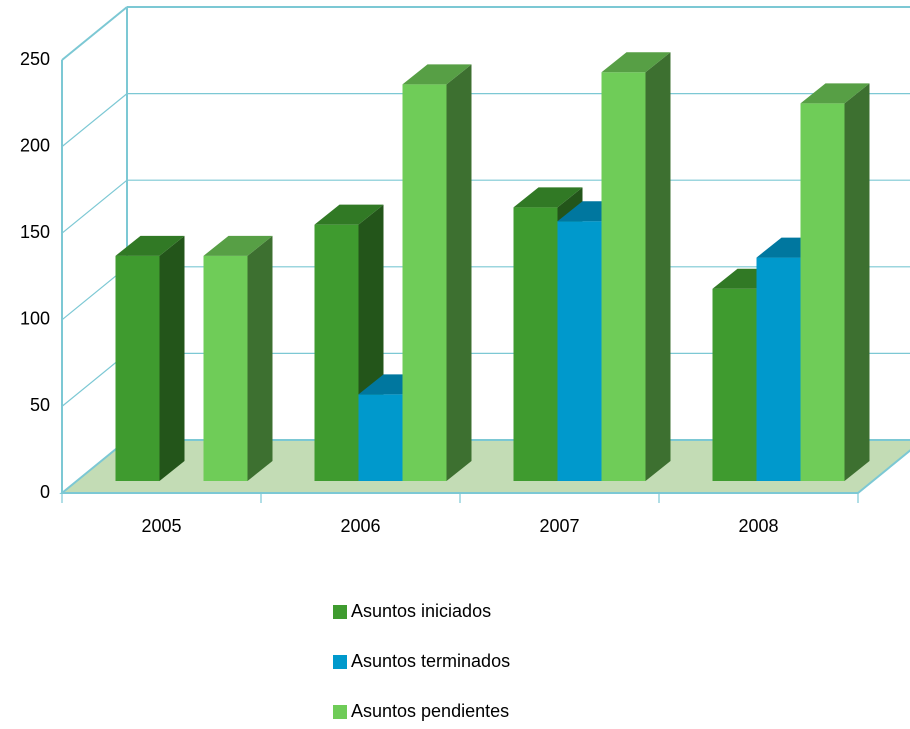 This screenshot has height=729, width=910. I want to click on y-tick-label: 0, so click(45, 492).